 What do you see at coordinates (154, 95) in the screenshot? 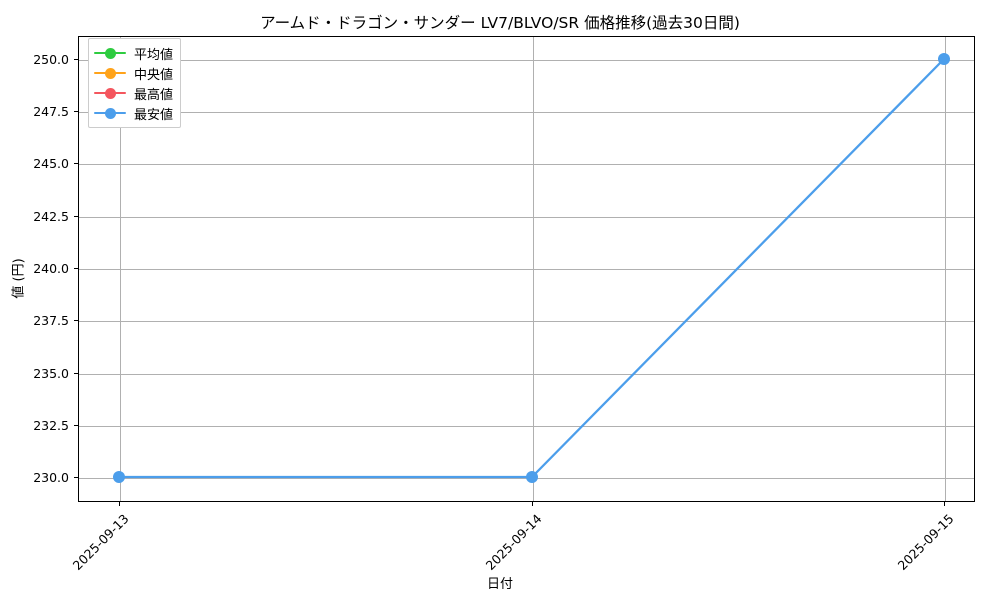
I see `legend-label: 最高値` at bounding box center [154, 95].